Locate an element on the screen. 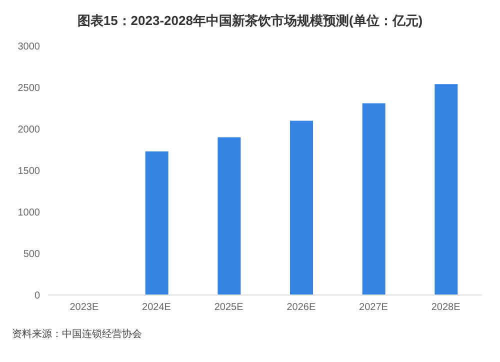 This screenshot has width=500, height=362. x-tick-label: 2023E is located at coordinates (84, 308).